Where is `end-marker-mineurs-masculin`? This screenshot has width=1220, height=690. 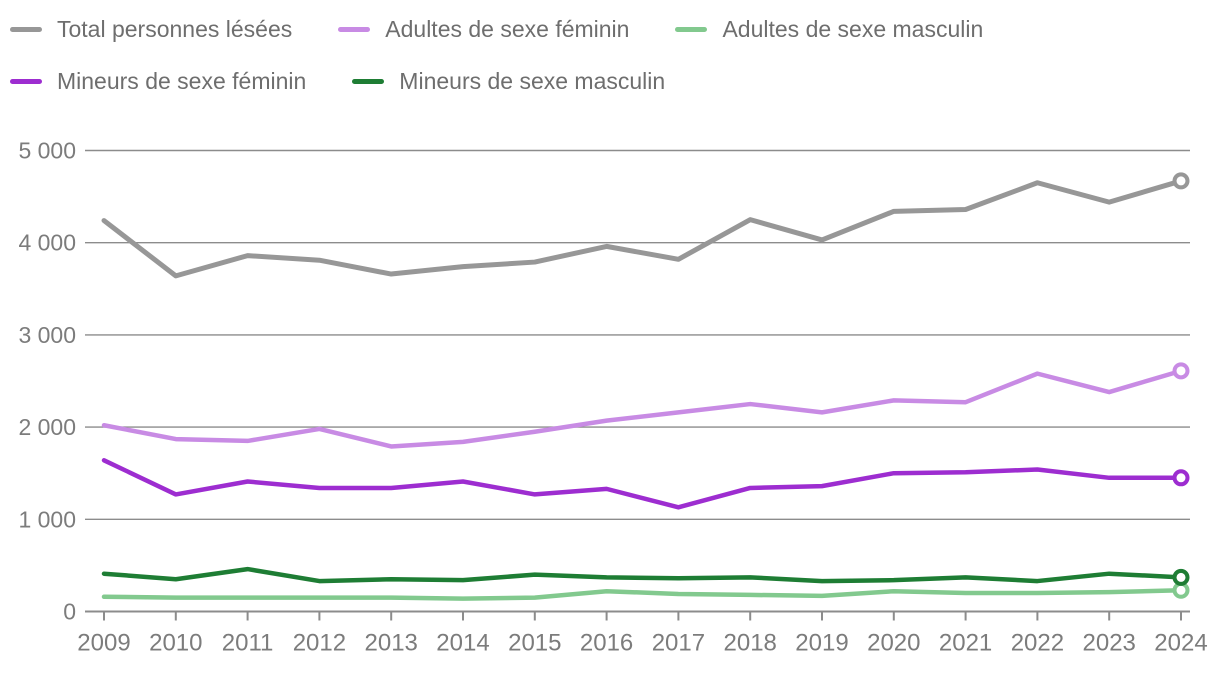
end-marker-mineurs-masculin is located at coordinates (1181, 578).